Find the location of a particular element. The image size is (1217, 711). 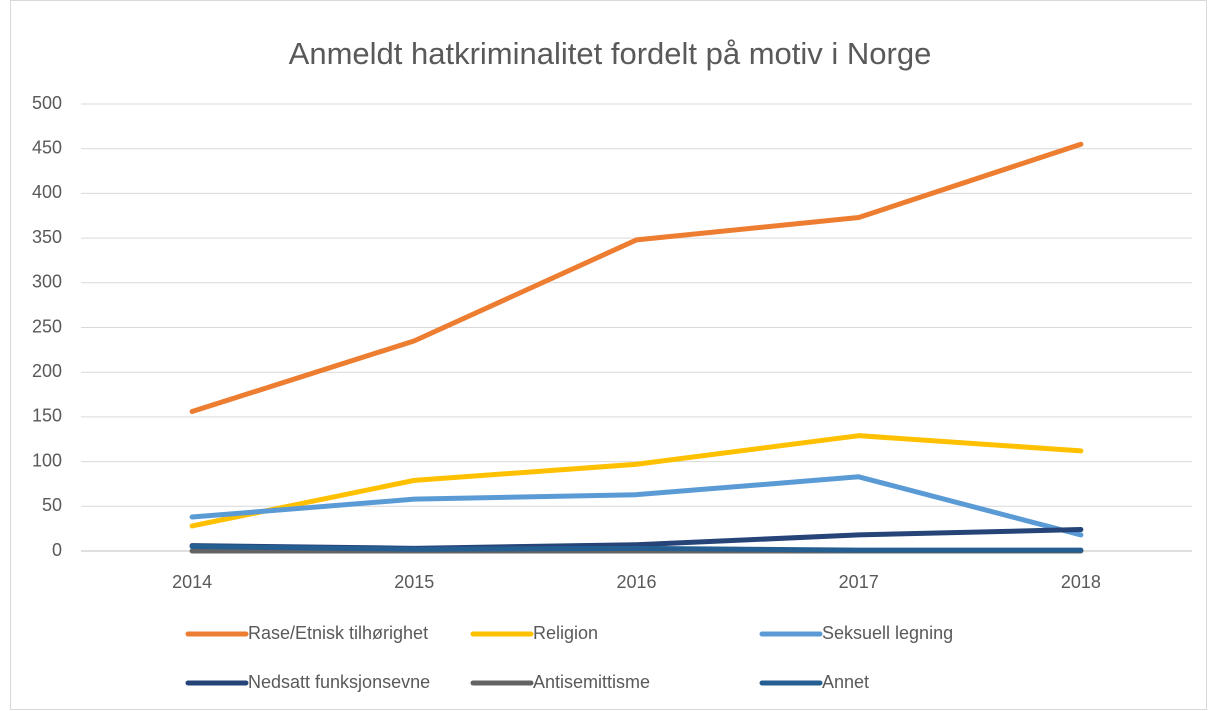

y-tick-label: 250 is located at coordinates (47, 326).